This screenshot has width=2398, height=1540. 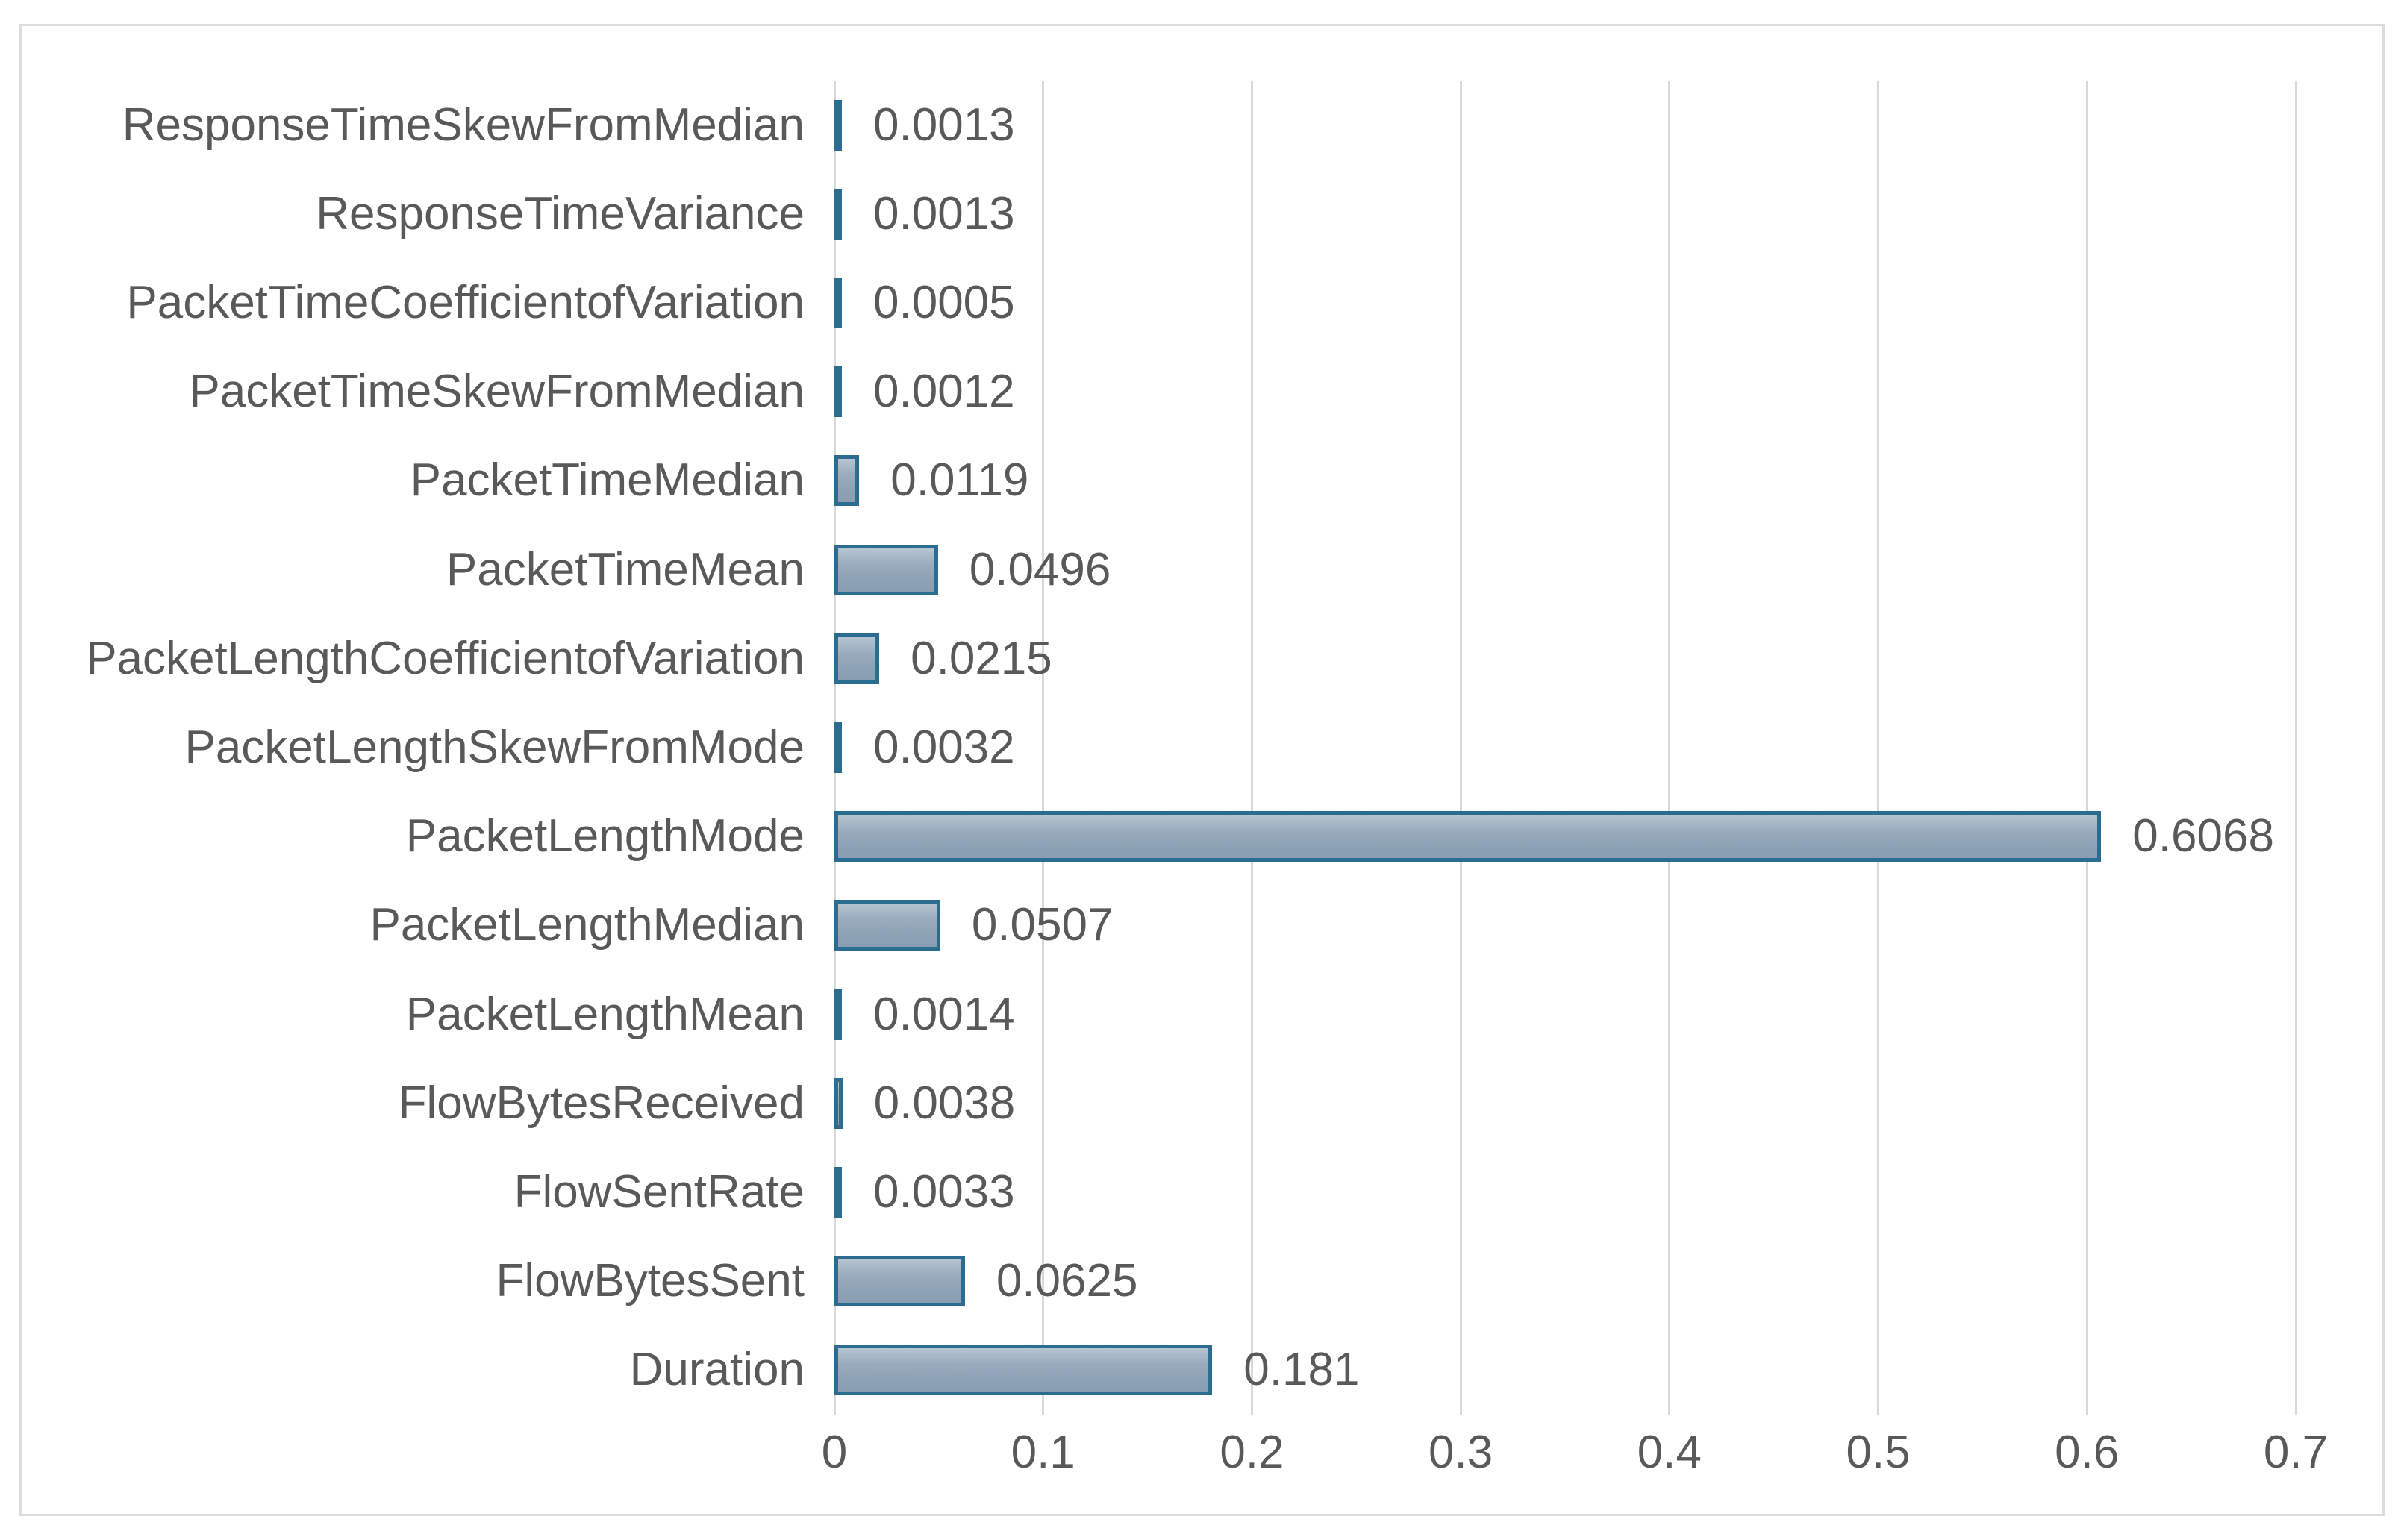 I want to click on category-label: PacketLengthSkewFromMode, so click(x=494, y=748).